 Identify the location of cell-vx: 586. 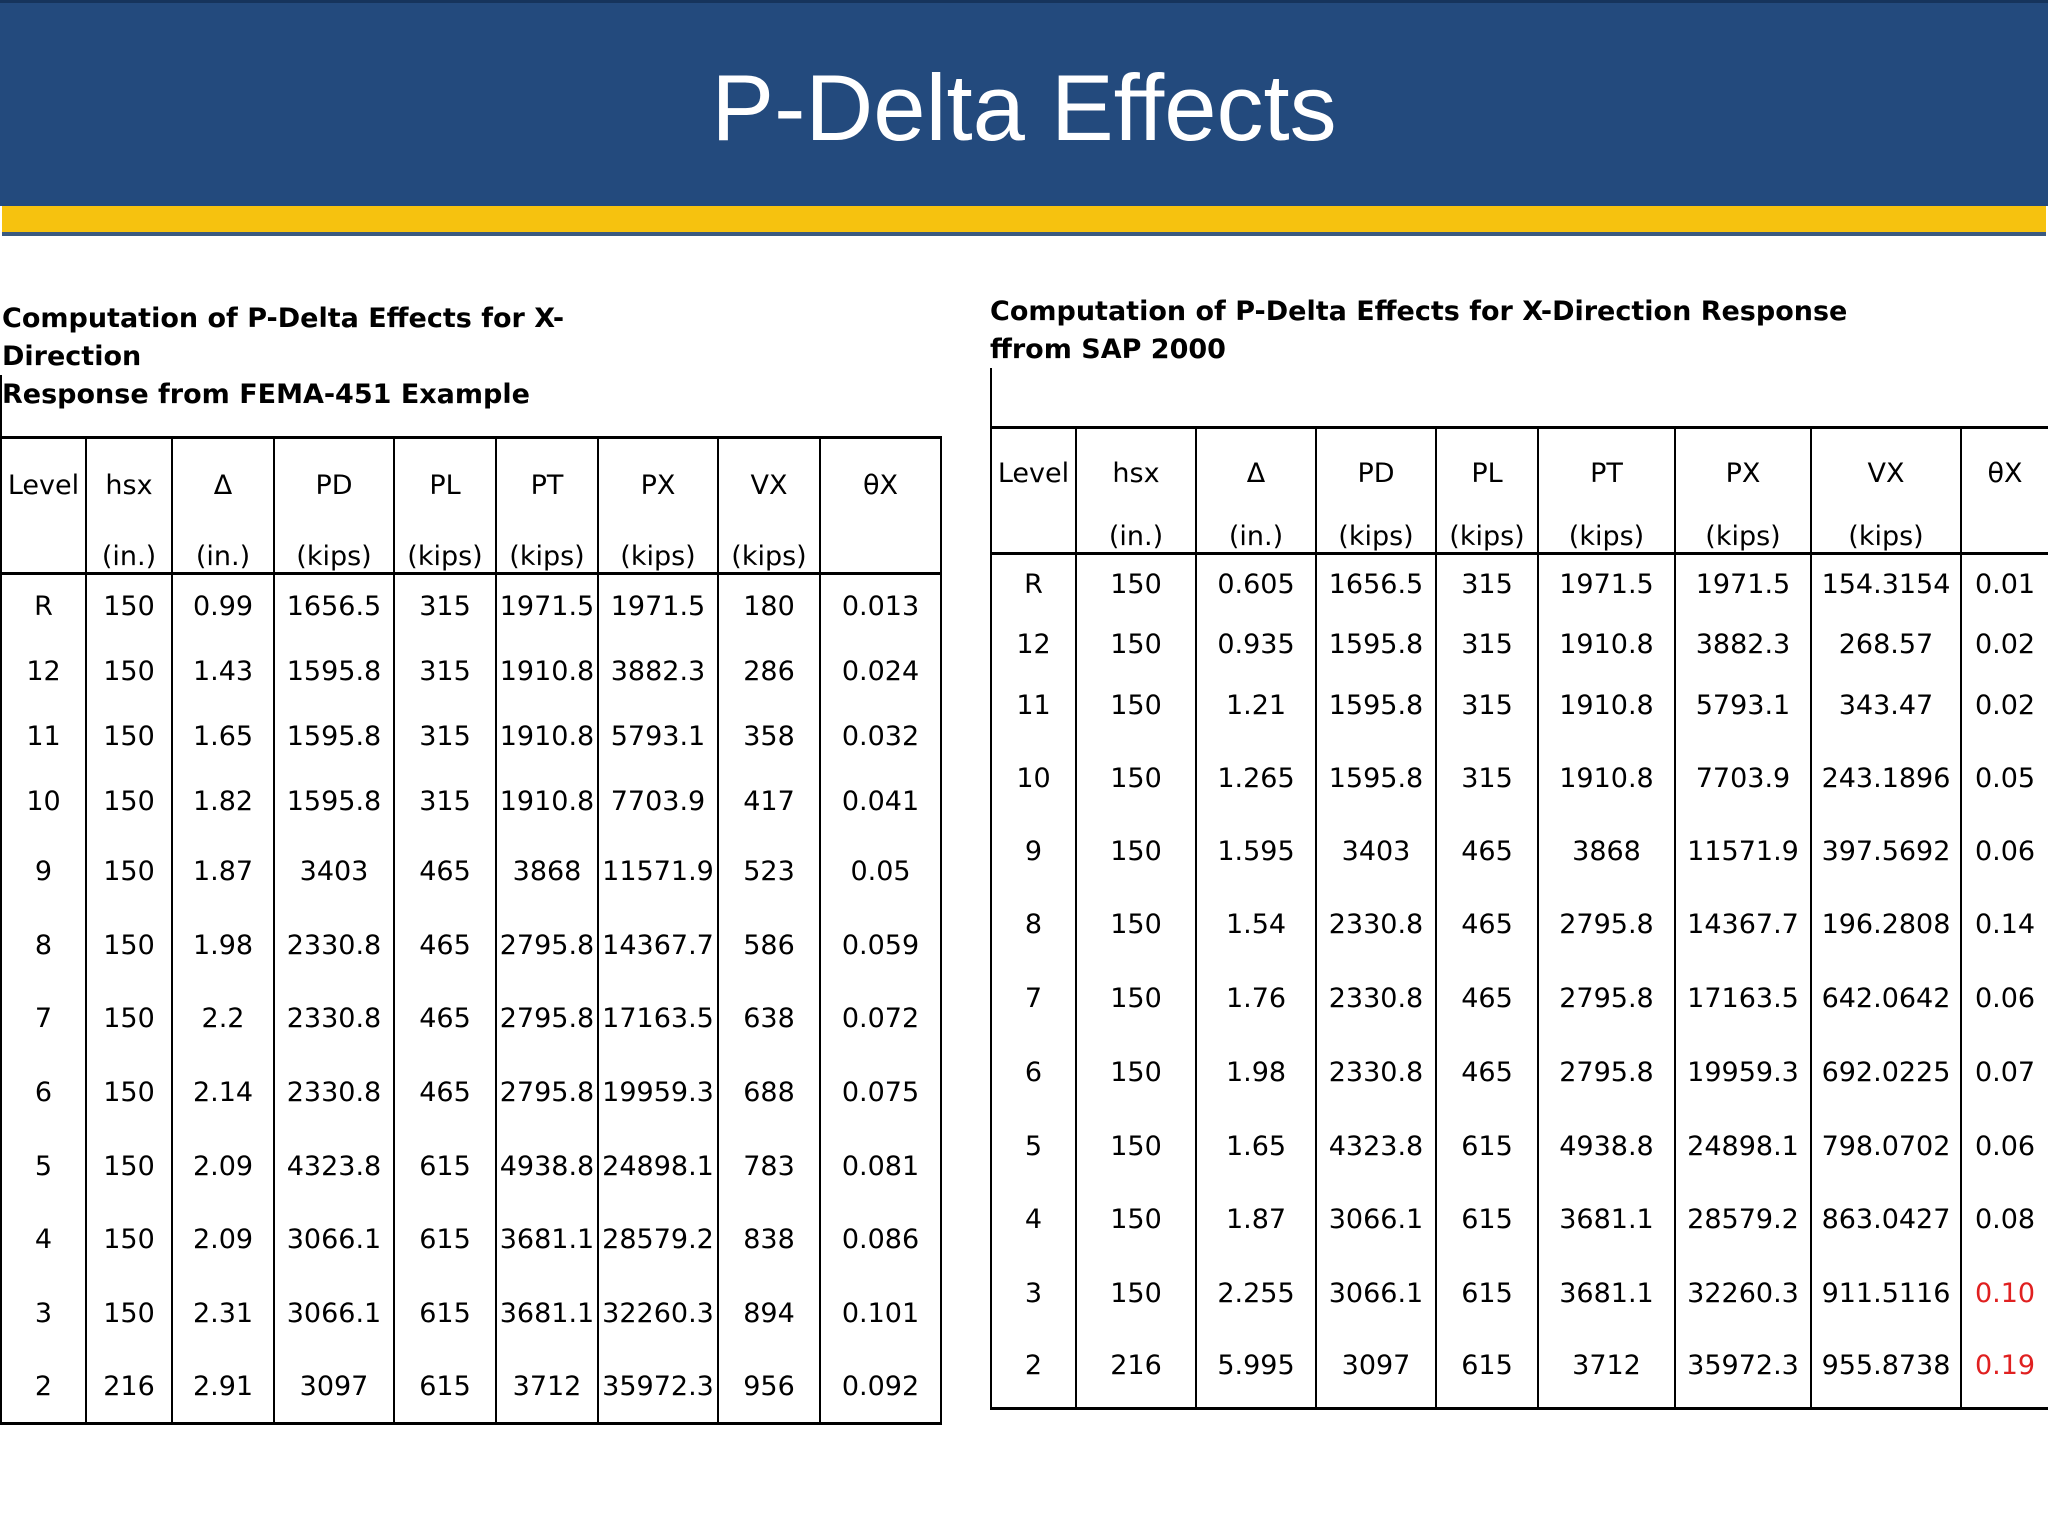
(769, 945).